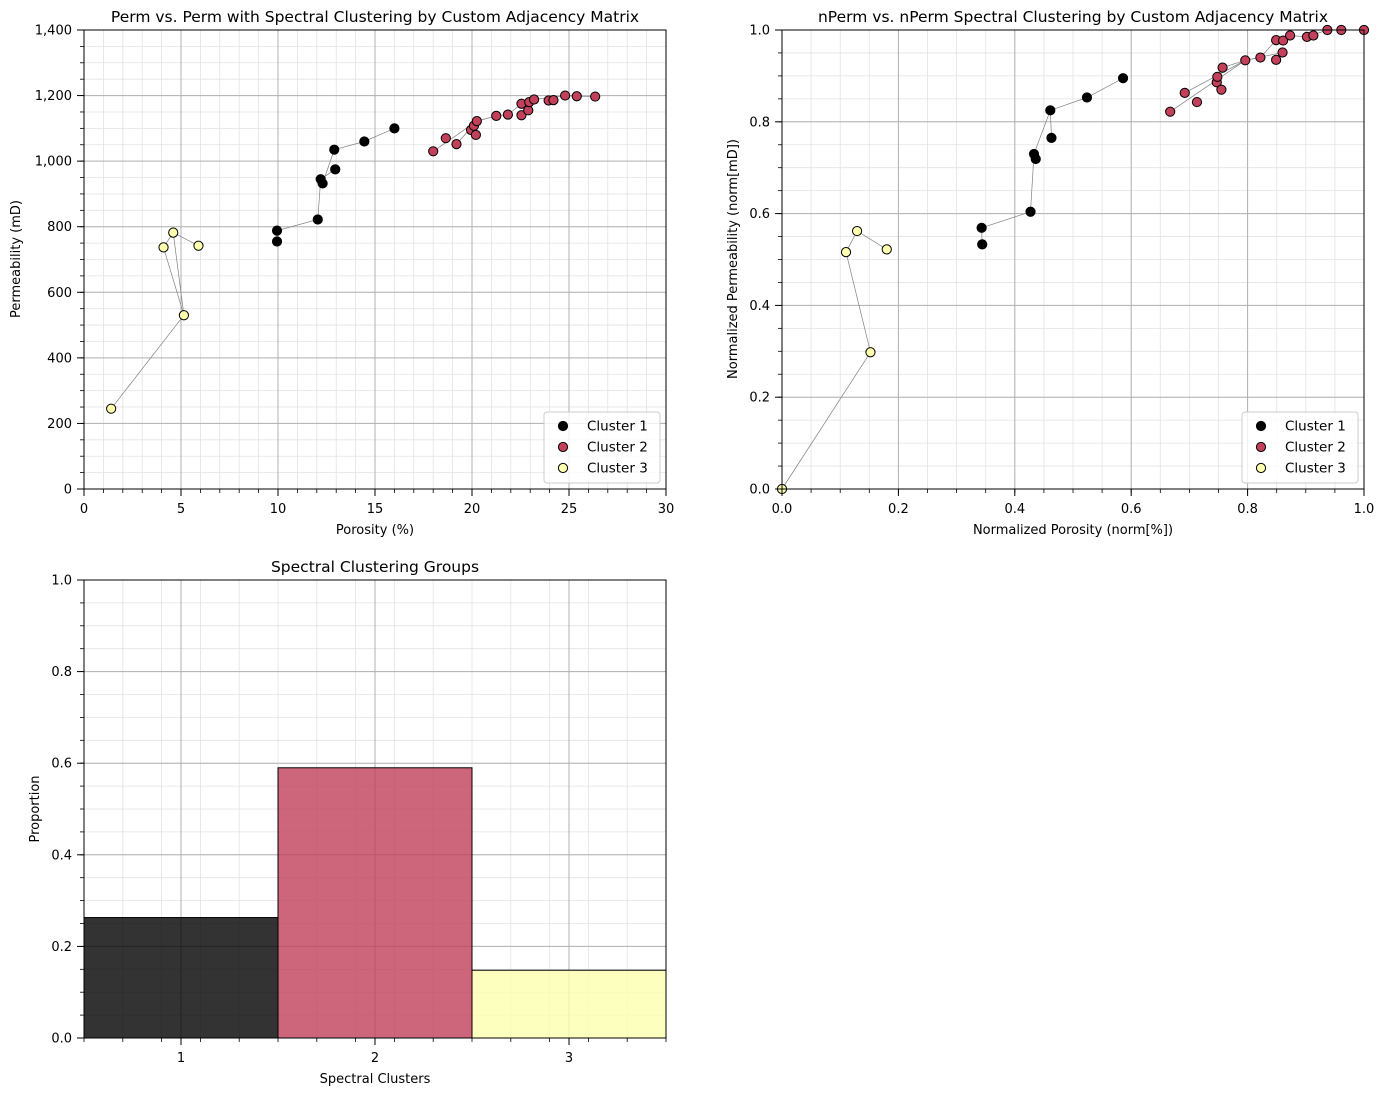  What do you see at coordinates (759, 306) in the screenshot?
I see `y-tick-label: 0.4` at bounding box center [759, 306].